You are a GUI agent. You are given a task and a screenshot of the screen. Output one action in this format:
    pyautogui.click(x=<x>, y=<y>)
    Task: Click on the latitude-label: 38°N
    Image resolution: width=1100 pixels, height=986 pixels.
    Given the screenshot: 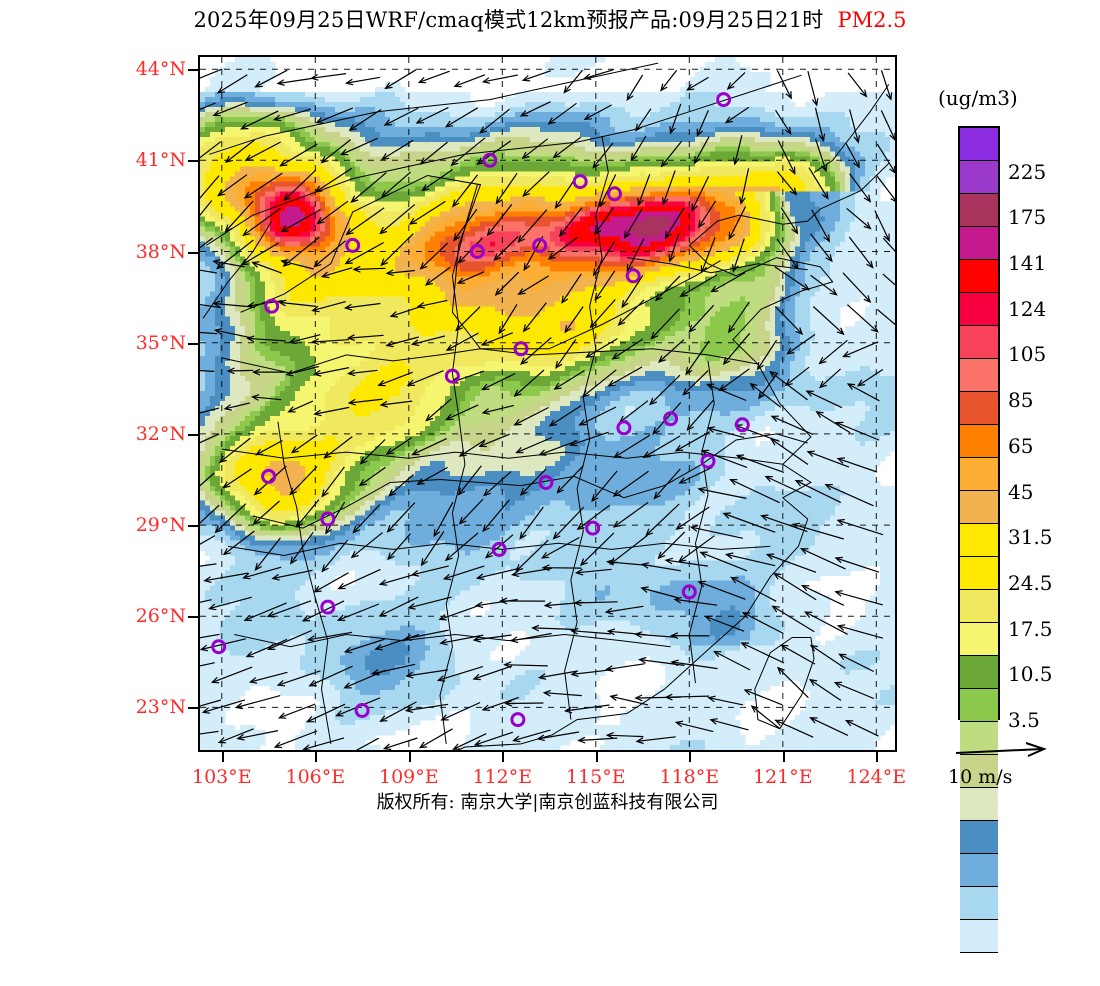 What is the action you would take?
    pyautogui.click(x=160, y=251)
    